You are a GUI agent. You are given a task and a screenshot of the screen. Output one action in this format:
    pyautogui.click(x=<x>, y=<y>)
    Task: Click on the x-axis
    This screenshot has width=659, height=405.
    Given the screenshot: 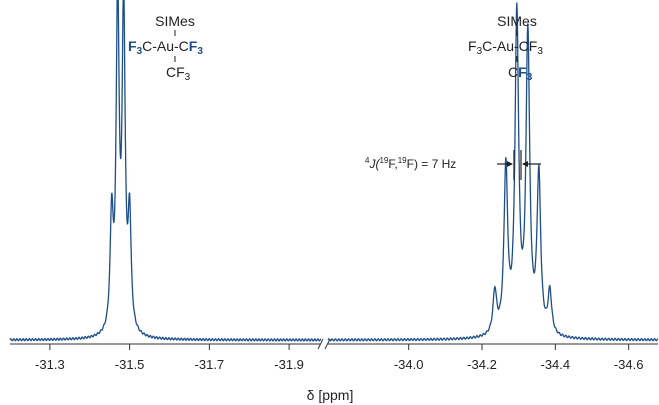 What is the action you would take?
    pyautogui.click(x=334, y=344)
    